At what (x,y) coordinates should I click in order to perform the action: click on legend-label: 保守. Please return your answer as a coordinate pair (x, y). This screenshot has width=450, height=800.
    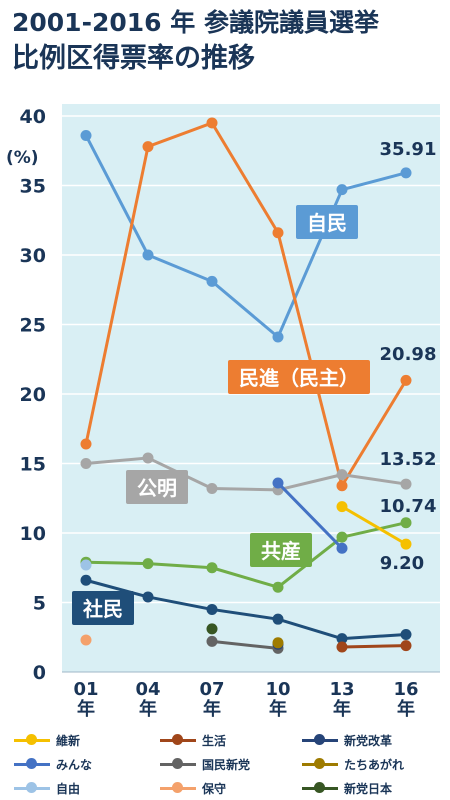
    Looking at the image, I should click on (214, 788).